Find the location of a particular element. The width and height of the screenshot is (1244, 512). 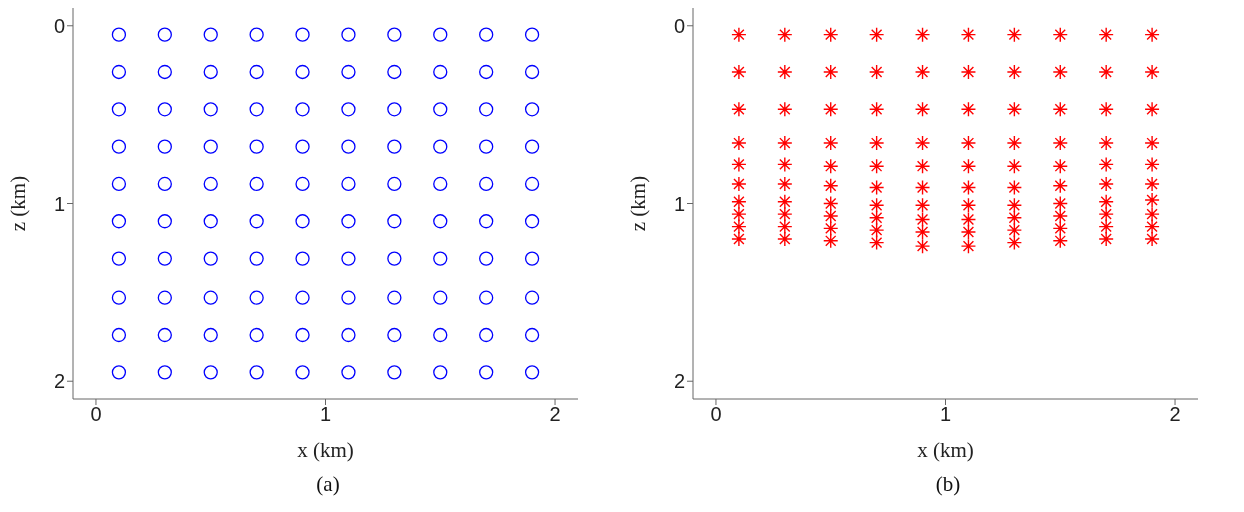

text: (b) is located at coordinates (947, 484).